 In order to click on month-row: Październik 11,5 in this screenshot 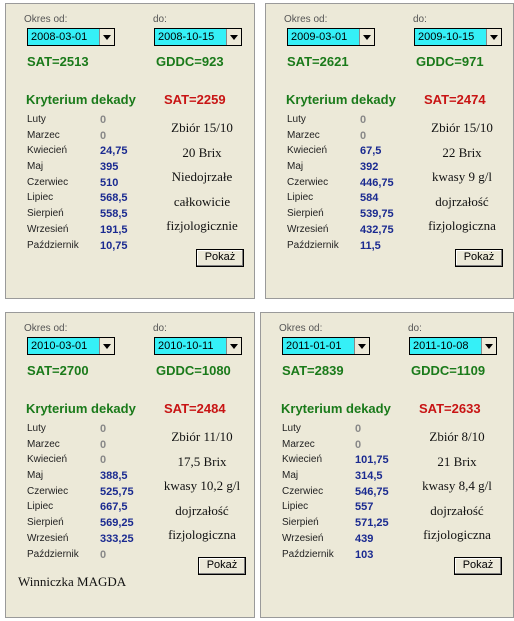, I will do `click(347, 248)`.